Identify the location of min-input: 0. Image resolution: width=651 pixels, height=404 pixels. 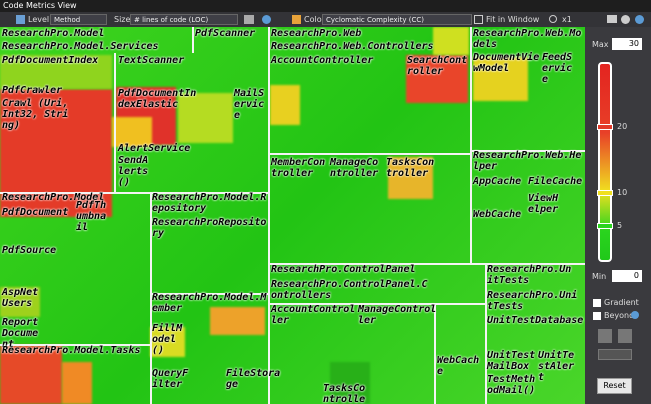
(627, 276).